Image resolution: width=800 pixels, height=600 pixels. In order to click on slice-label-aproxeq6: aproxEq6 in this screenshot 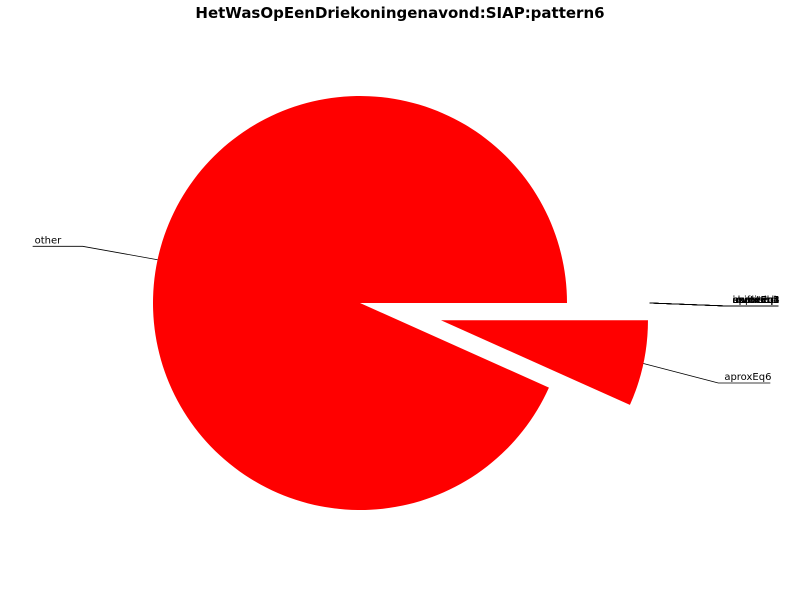, I will do `click(747, 377)`.